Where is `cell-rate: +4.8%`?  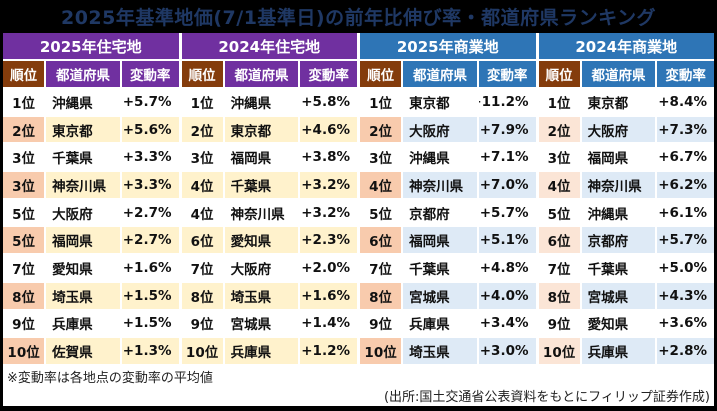
cell-rate: +4.8% is located at coordinates (507, 268).